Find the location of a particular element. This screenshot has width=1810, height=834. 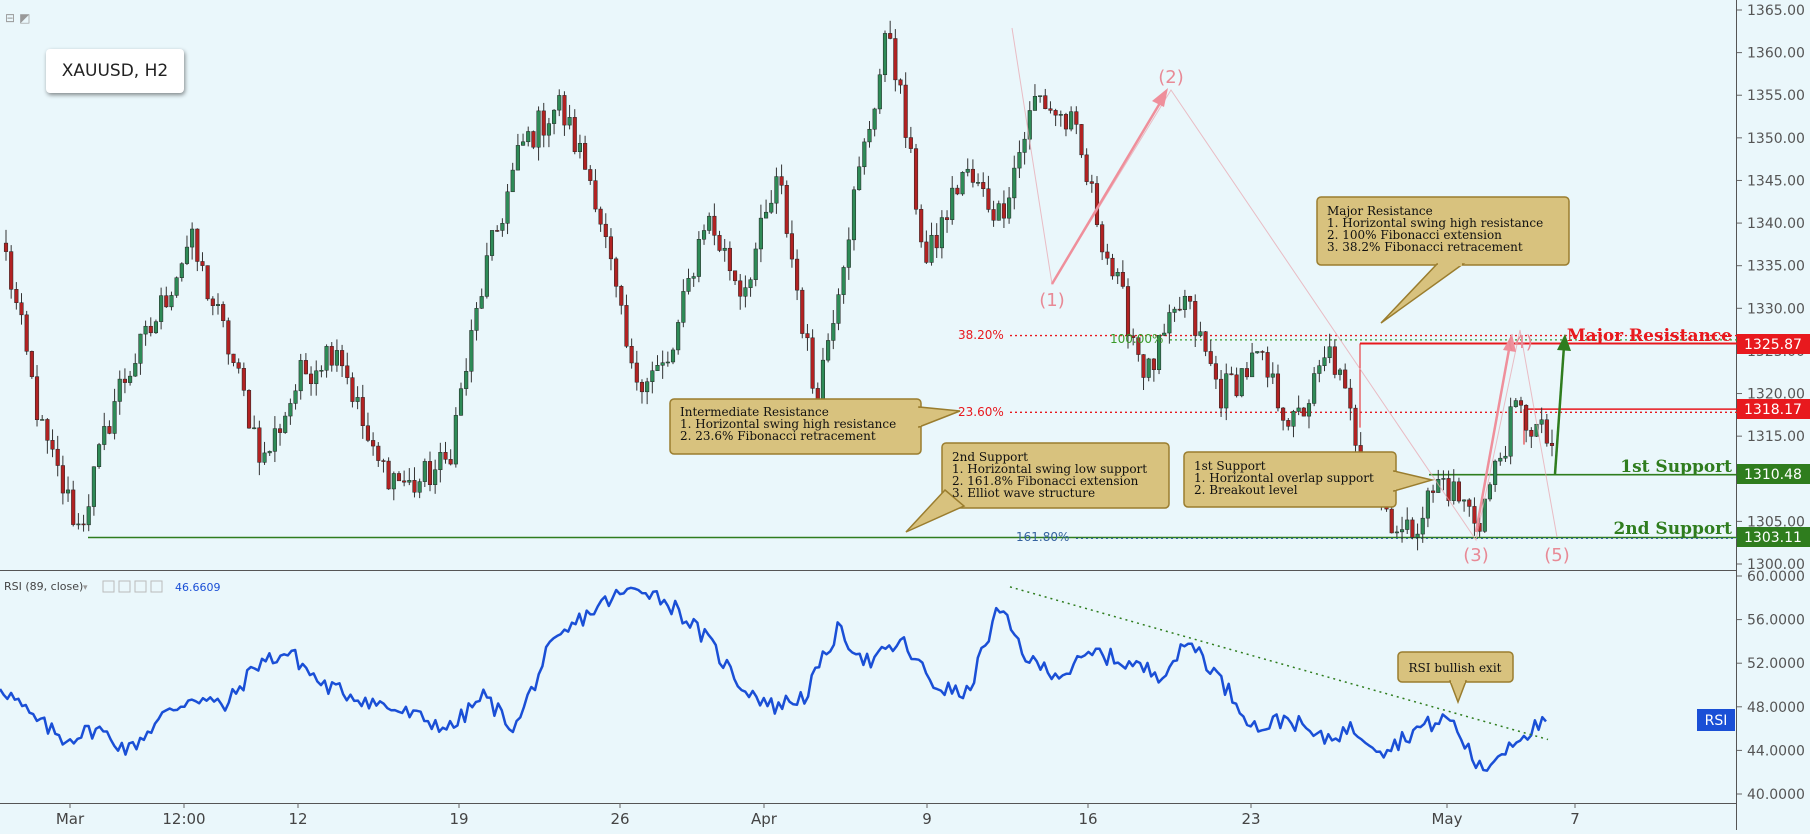

expand-icon: ◩ is located at coordinates (27, 18).